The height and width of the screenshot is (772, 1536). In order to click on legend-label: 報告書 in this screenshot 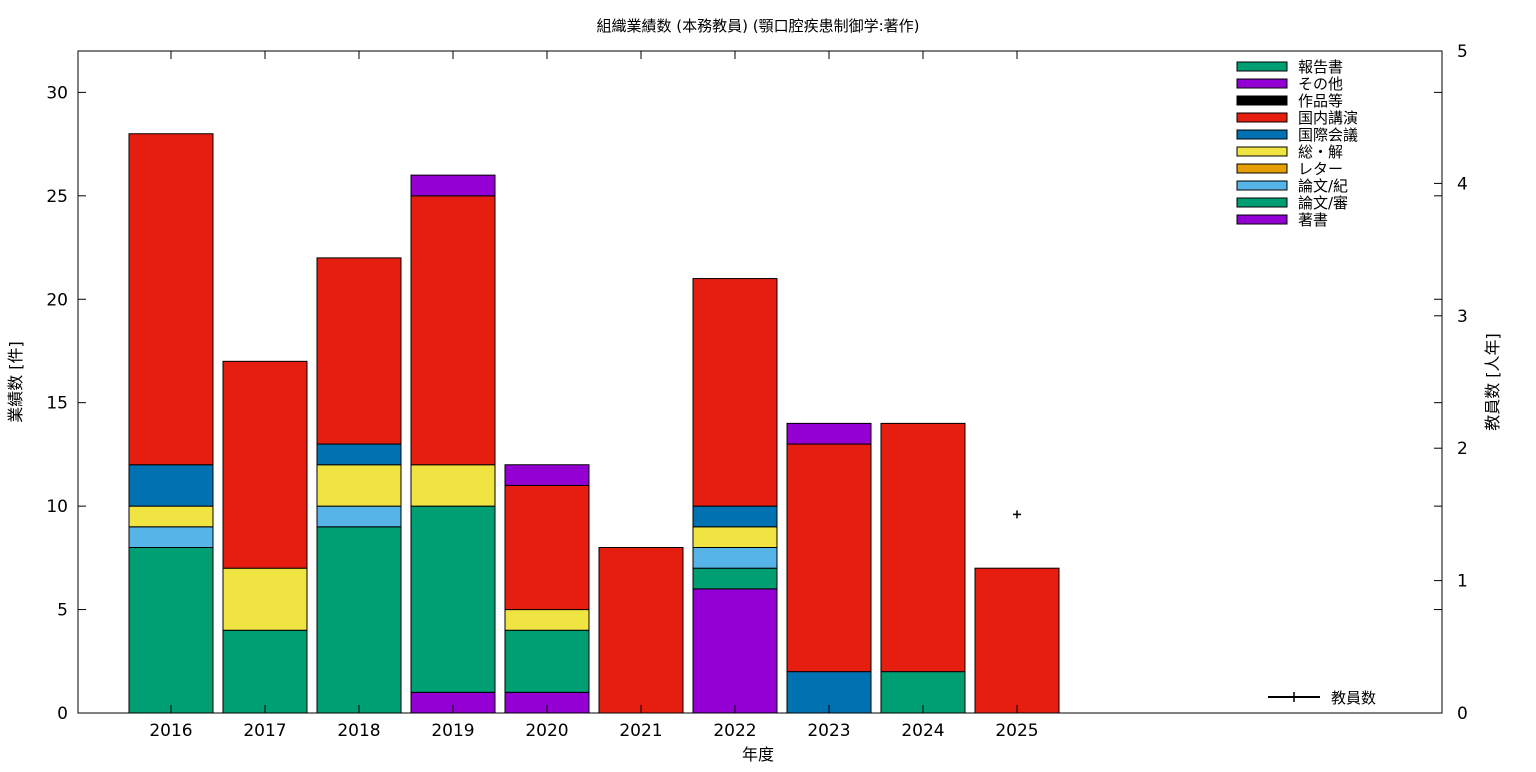, I will do `click(1320, 67)`.